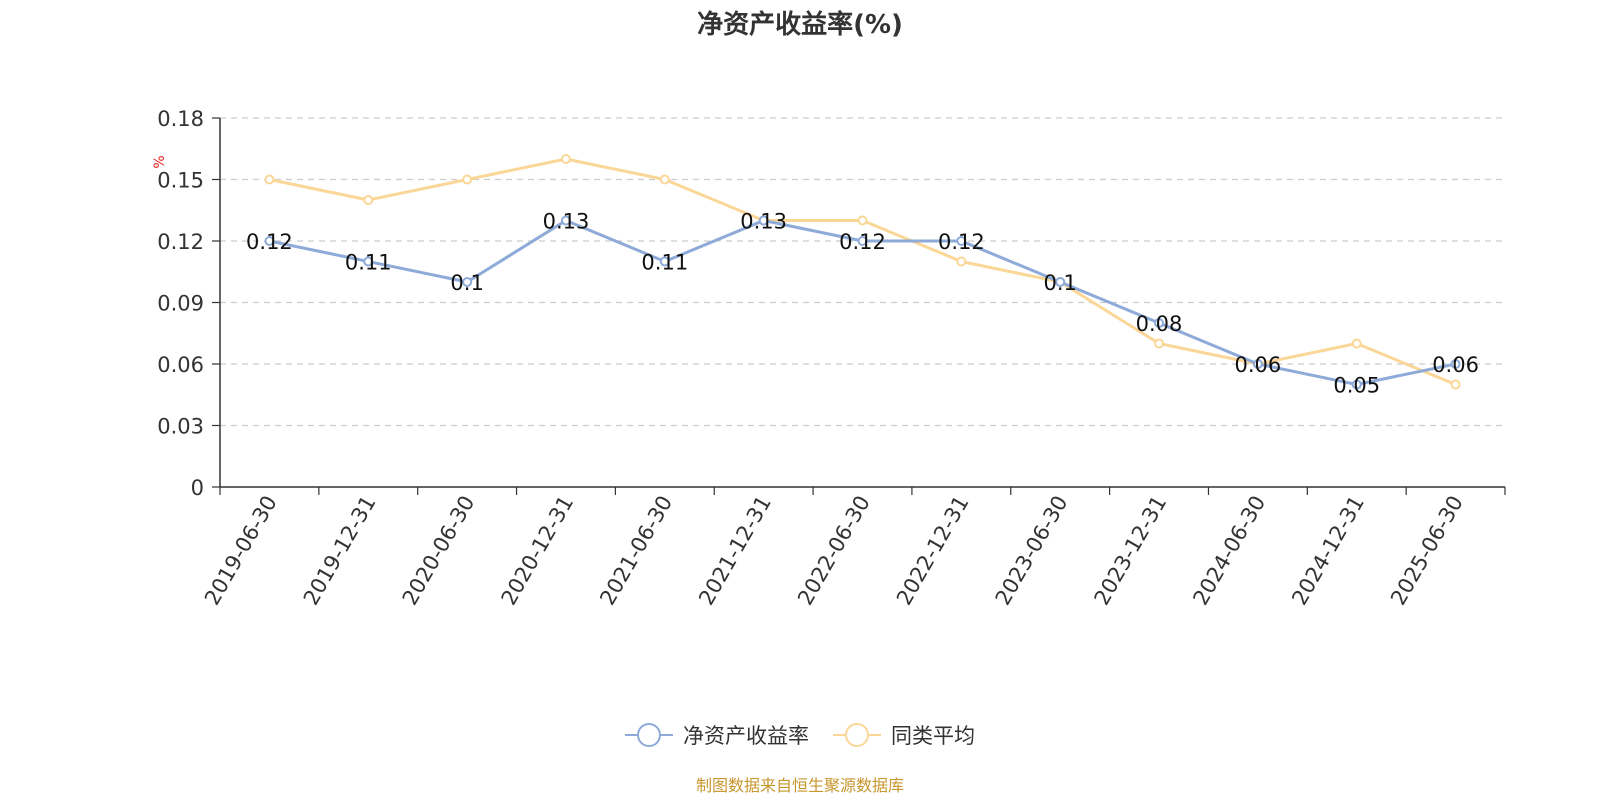 This screenshot has height=800, width=1600. What do you see at coordinates (160, 161) in the screenshot?
I see `y-axis-label: %` at bounding box center [160, 161].